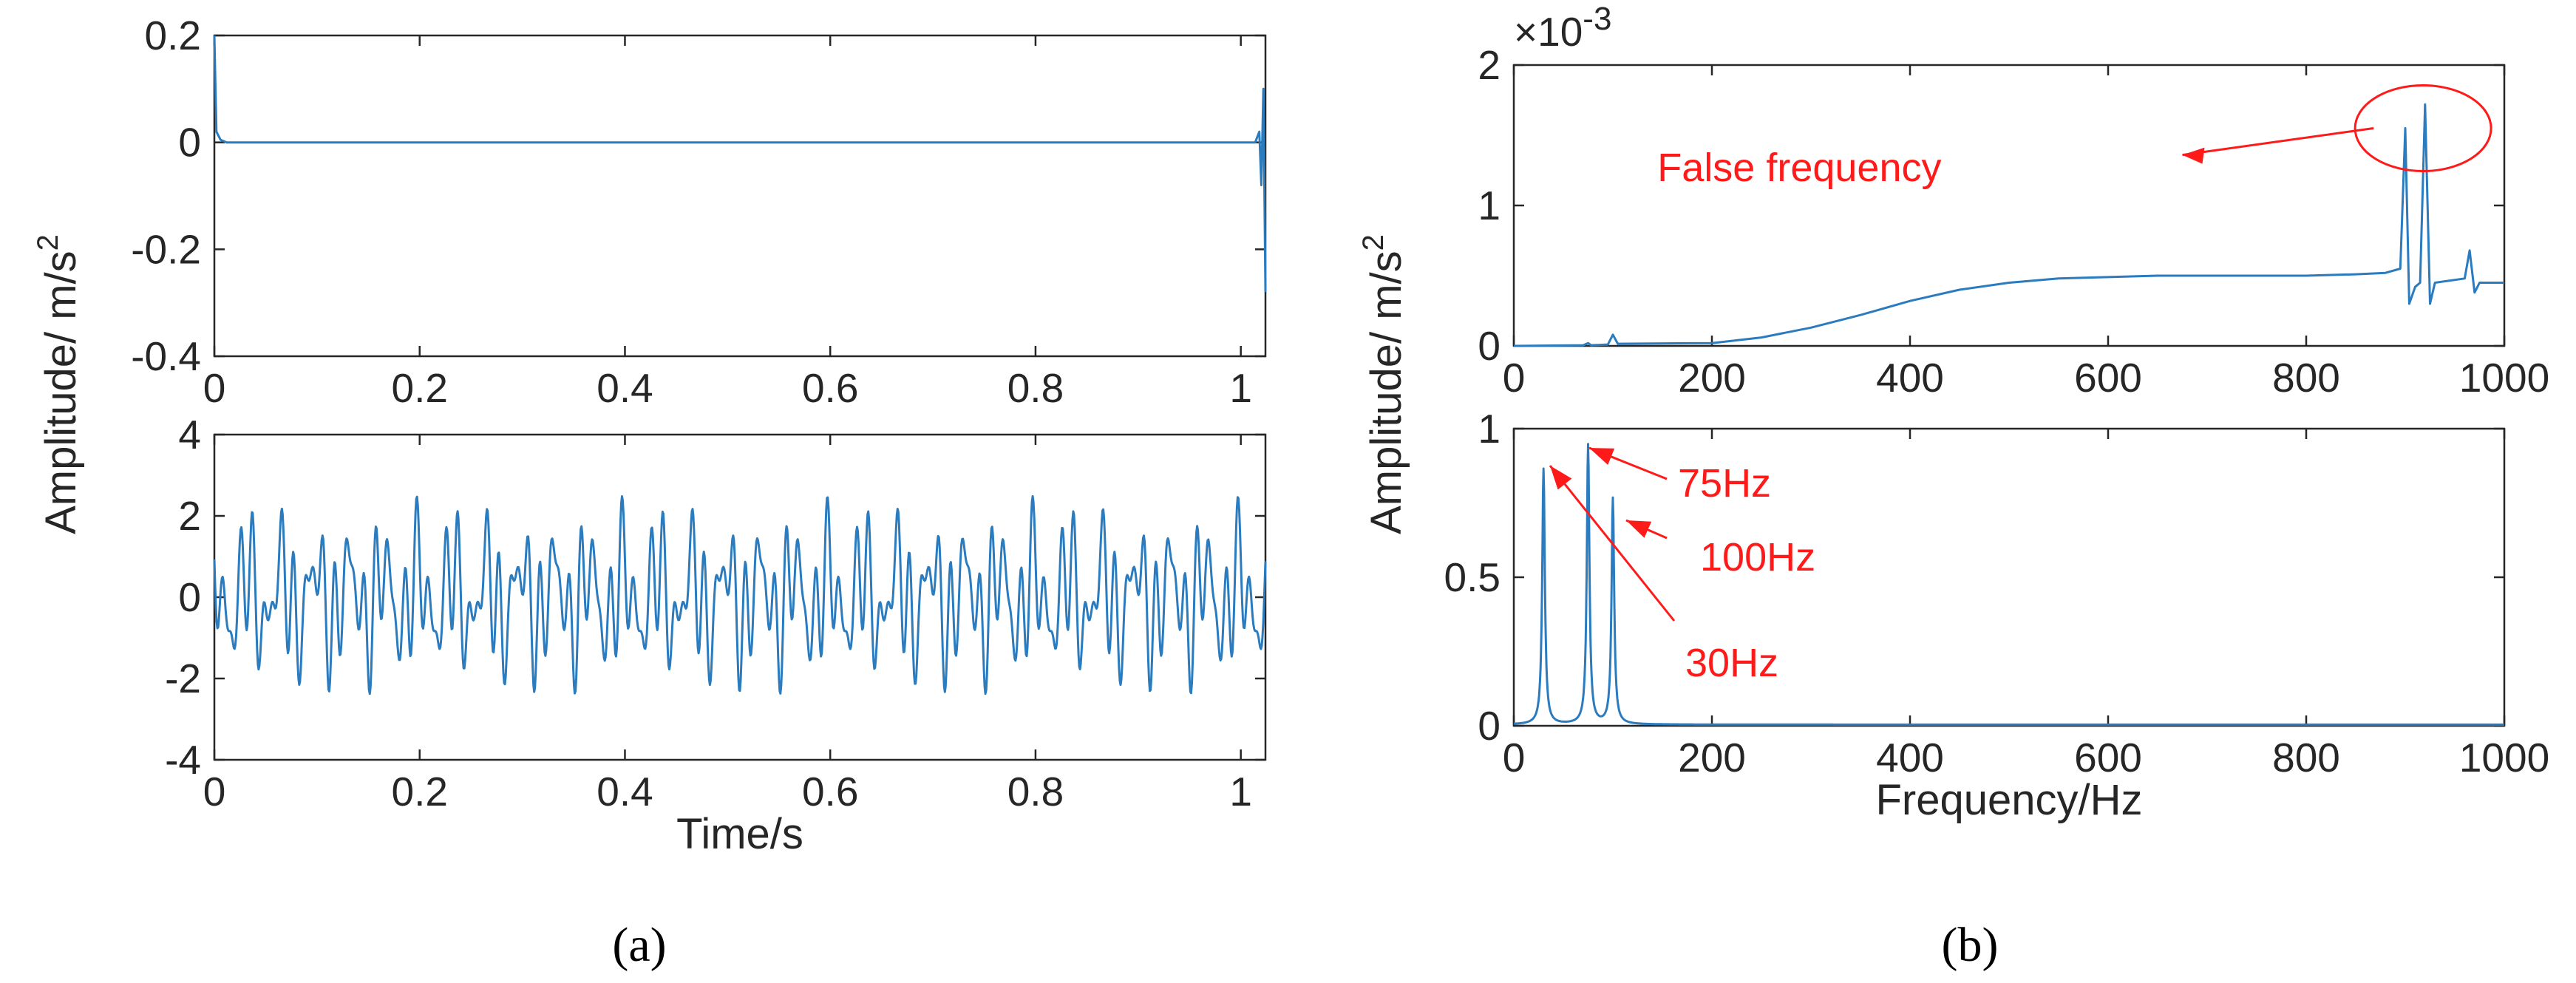  What do you see at coordinates (1602, 457) in the screenshot?
I see `arrow-75hz-head` at bounding box center [1602, 457].